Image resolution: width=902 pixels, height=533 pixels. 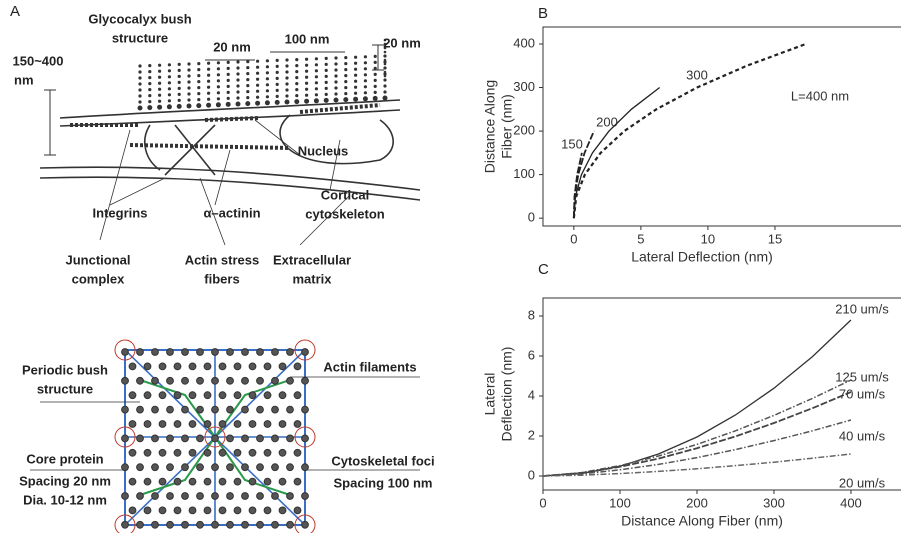 I want to click on stress-fiber, so click(x=210, y=146).